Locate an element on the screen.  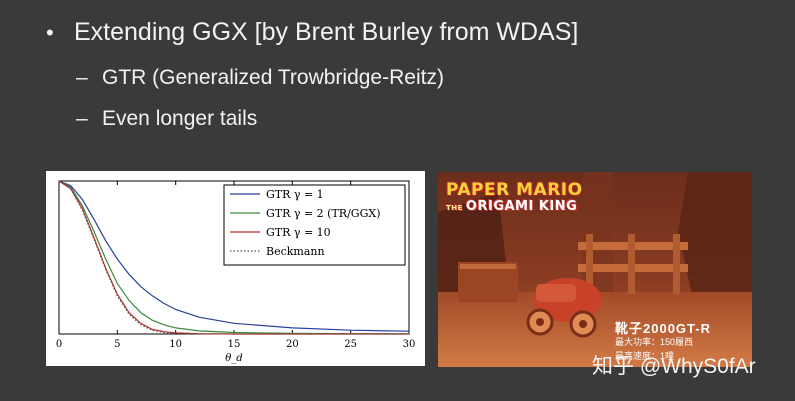
sub-bullet-1-text: GTR (Generalized Trowbridge-Reitz) is located at coordinates (273, 77).